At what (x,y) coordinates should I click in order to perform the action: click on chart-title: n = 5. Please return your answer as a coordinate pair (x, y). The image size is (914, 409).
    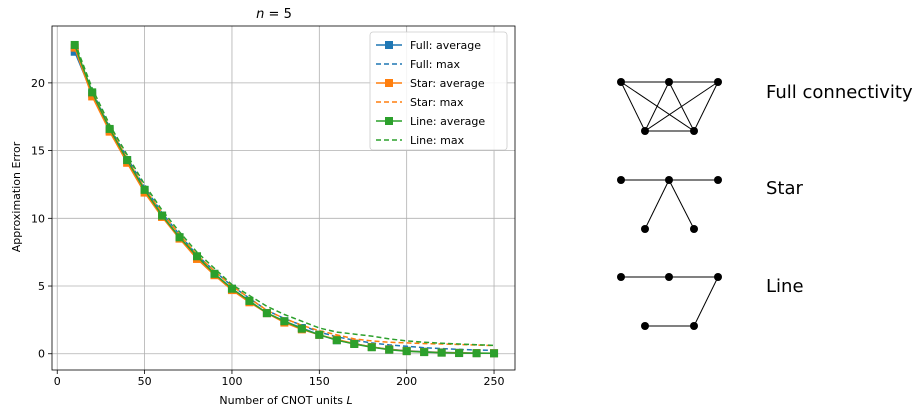
    Looking at the image, I should click on (274, 14).